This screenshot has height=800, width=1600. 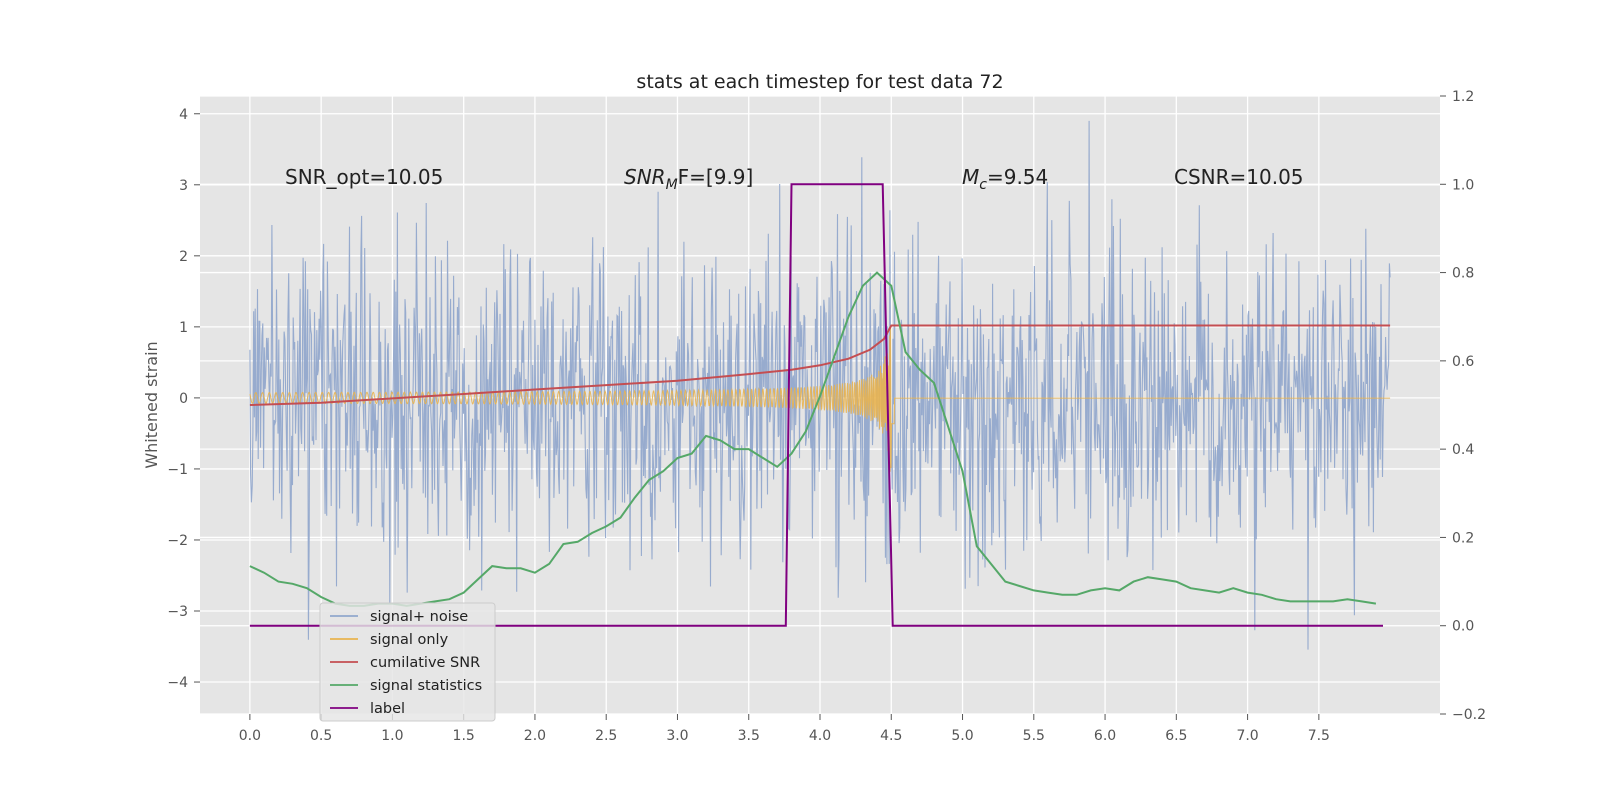 What do you see at coordinates (177, 683) in the screenshot?
I see `y-tick-label: −4` at bounding box center [177, 683].